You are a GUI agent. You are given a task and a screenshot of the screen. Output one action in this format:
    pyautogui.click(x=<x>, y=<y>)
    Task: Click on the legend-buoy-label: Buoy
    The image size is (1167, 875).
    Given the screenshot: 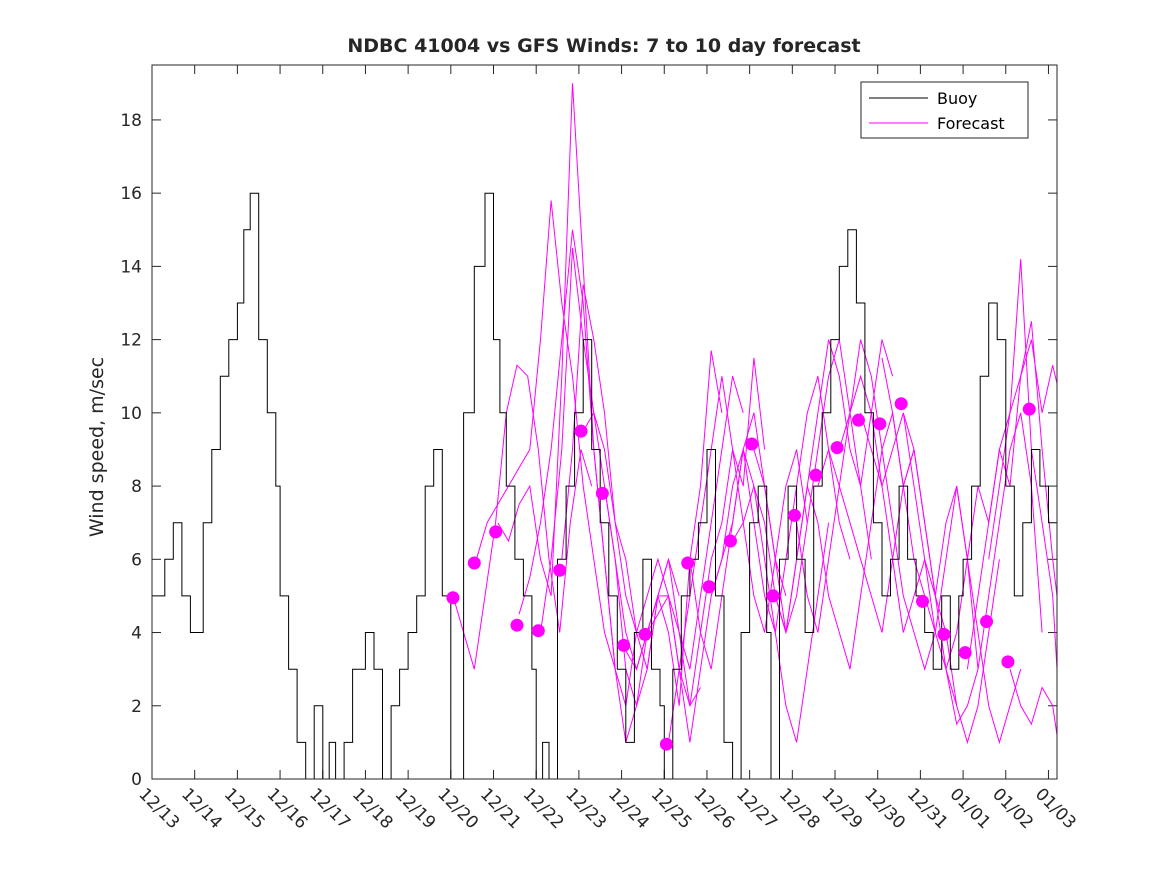 What is the action you would take?
    pyautogui.click(x=957, y=98)
    